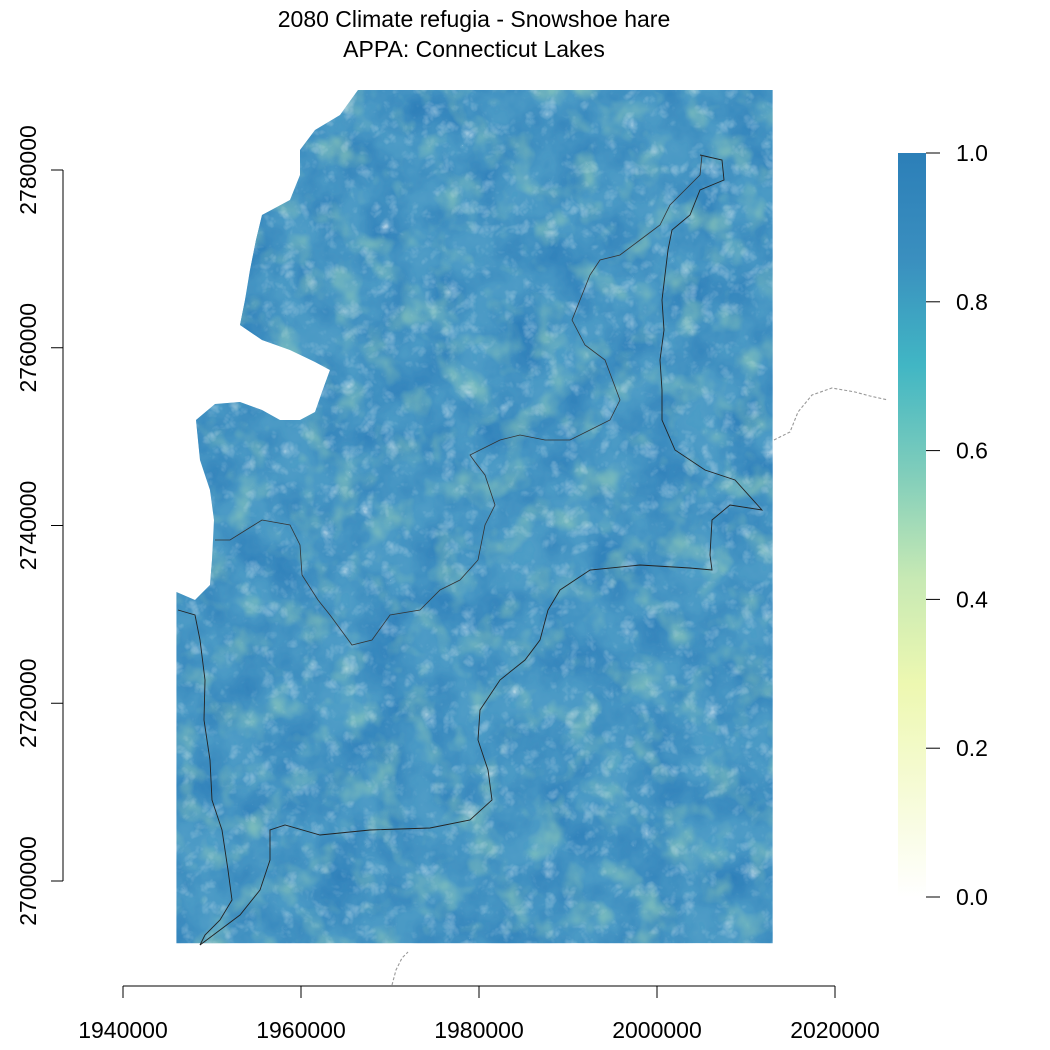 The height and width of the screenshot is (1050, 1050). Describe the element at coordinates (474, 19) in the screenshot. I see `map-title-line1: 2080 Climate refugia - Snowshoe hare` at that location.